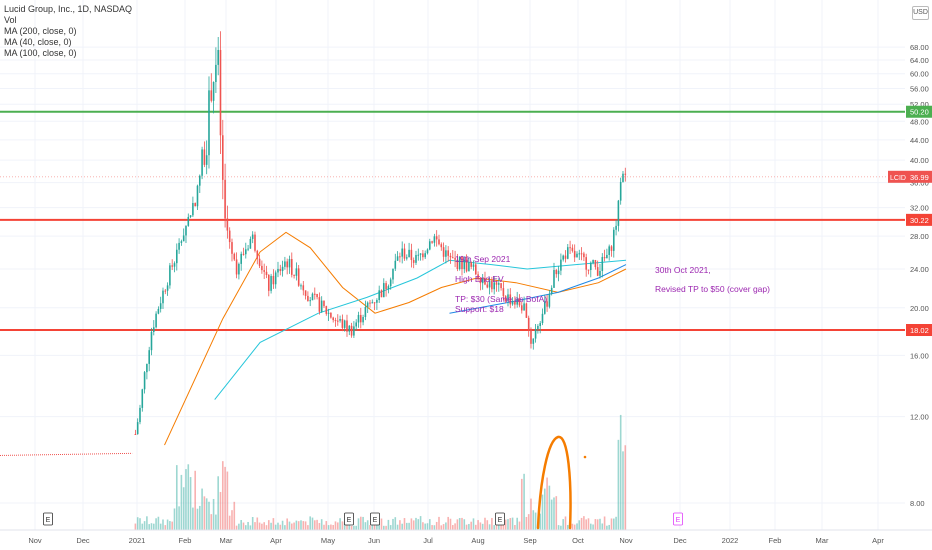  What do you see at coordinates (185, 540) in the screenshot?
I see `x-tick-label: Feb` at bounding box center [185, 540].